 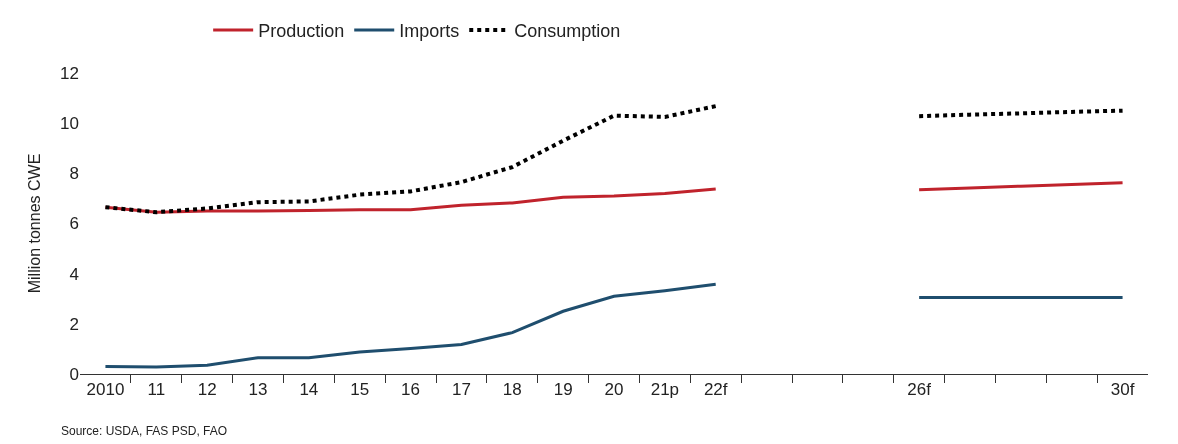 I want to click on x-tick-label: 30f, so click(x=1122, y=390).